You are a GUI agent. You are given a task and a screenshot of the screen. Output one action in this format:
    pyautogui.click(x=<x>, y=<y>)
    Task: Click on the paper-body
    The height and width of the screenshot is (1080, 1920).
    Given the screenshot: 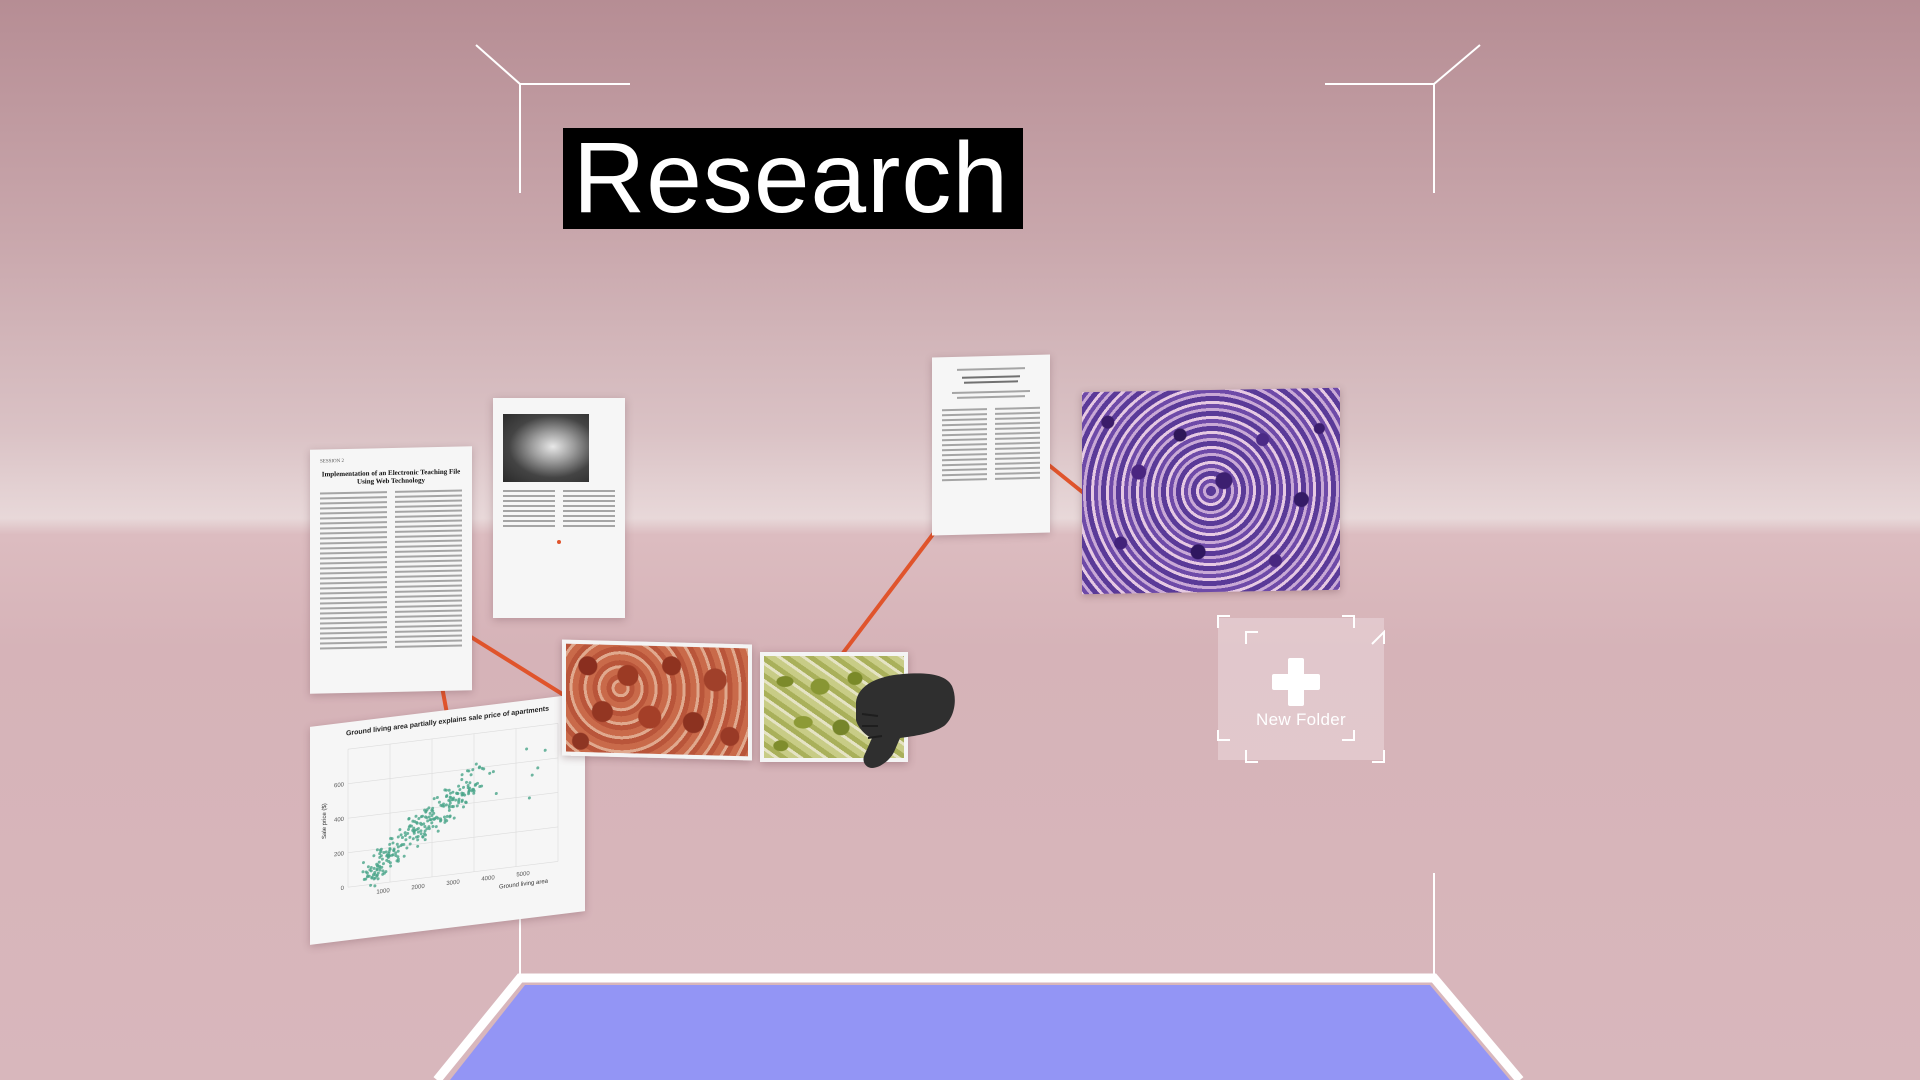 What is the action you would take?
    pyautogui.click(x=391, y=571)
    